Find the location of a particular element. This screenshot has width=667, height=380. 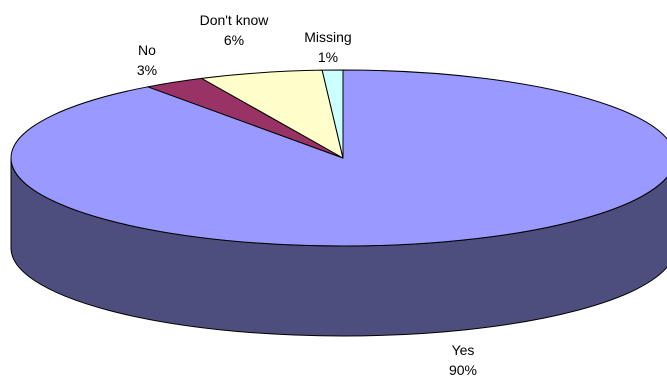

slice-value-yes: 90% is located at coordinates (463, 370).